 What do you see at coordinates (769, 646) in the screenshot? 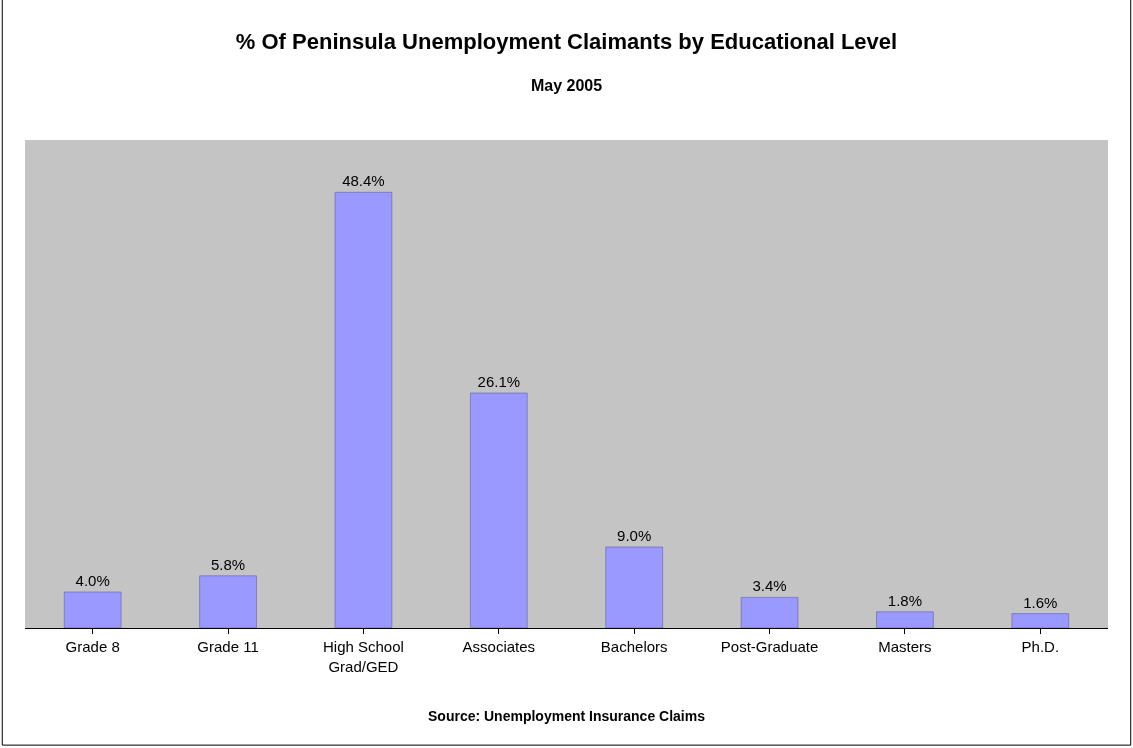
I see `x-tick-label: Post-Graduate` at bounding box center [769, 646].